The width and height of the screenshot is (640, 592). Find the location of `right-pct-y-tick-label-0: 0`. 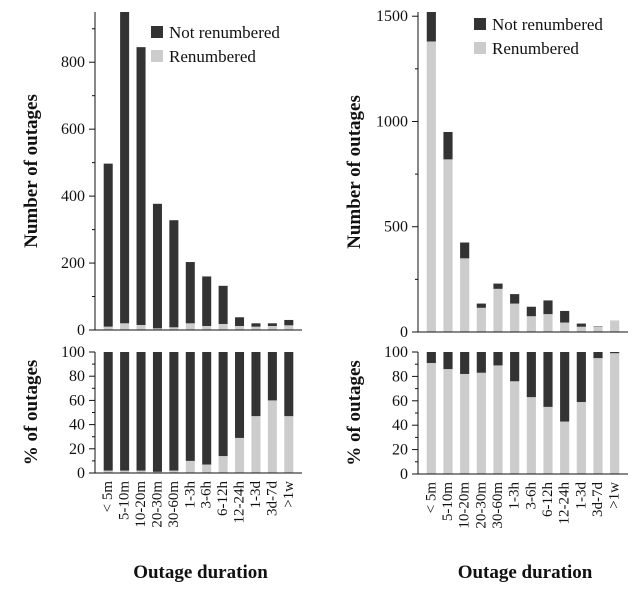

right-pct-y-tick-label-0: 0 is located at coordinates (404, 474).